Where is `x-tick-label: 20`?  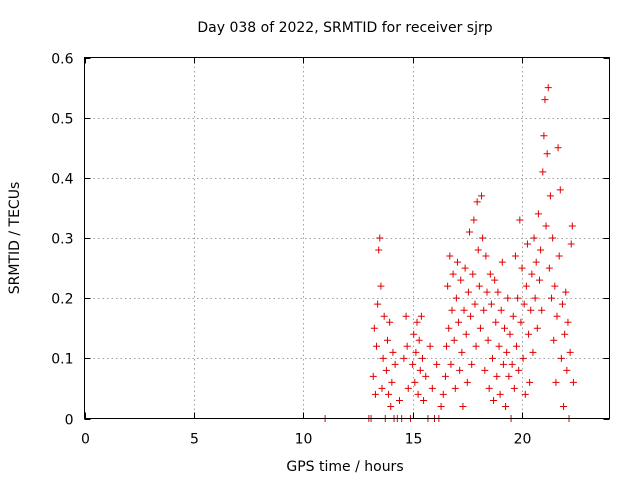
x-tick-label: 20 is located at coordinates (523, 440).